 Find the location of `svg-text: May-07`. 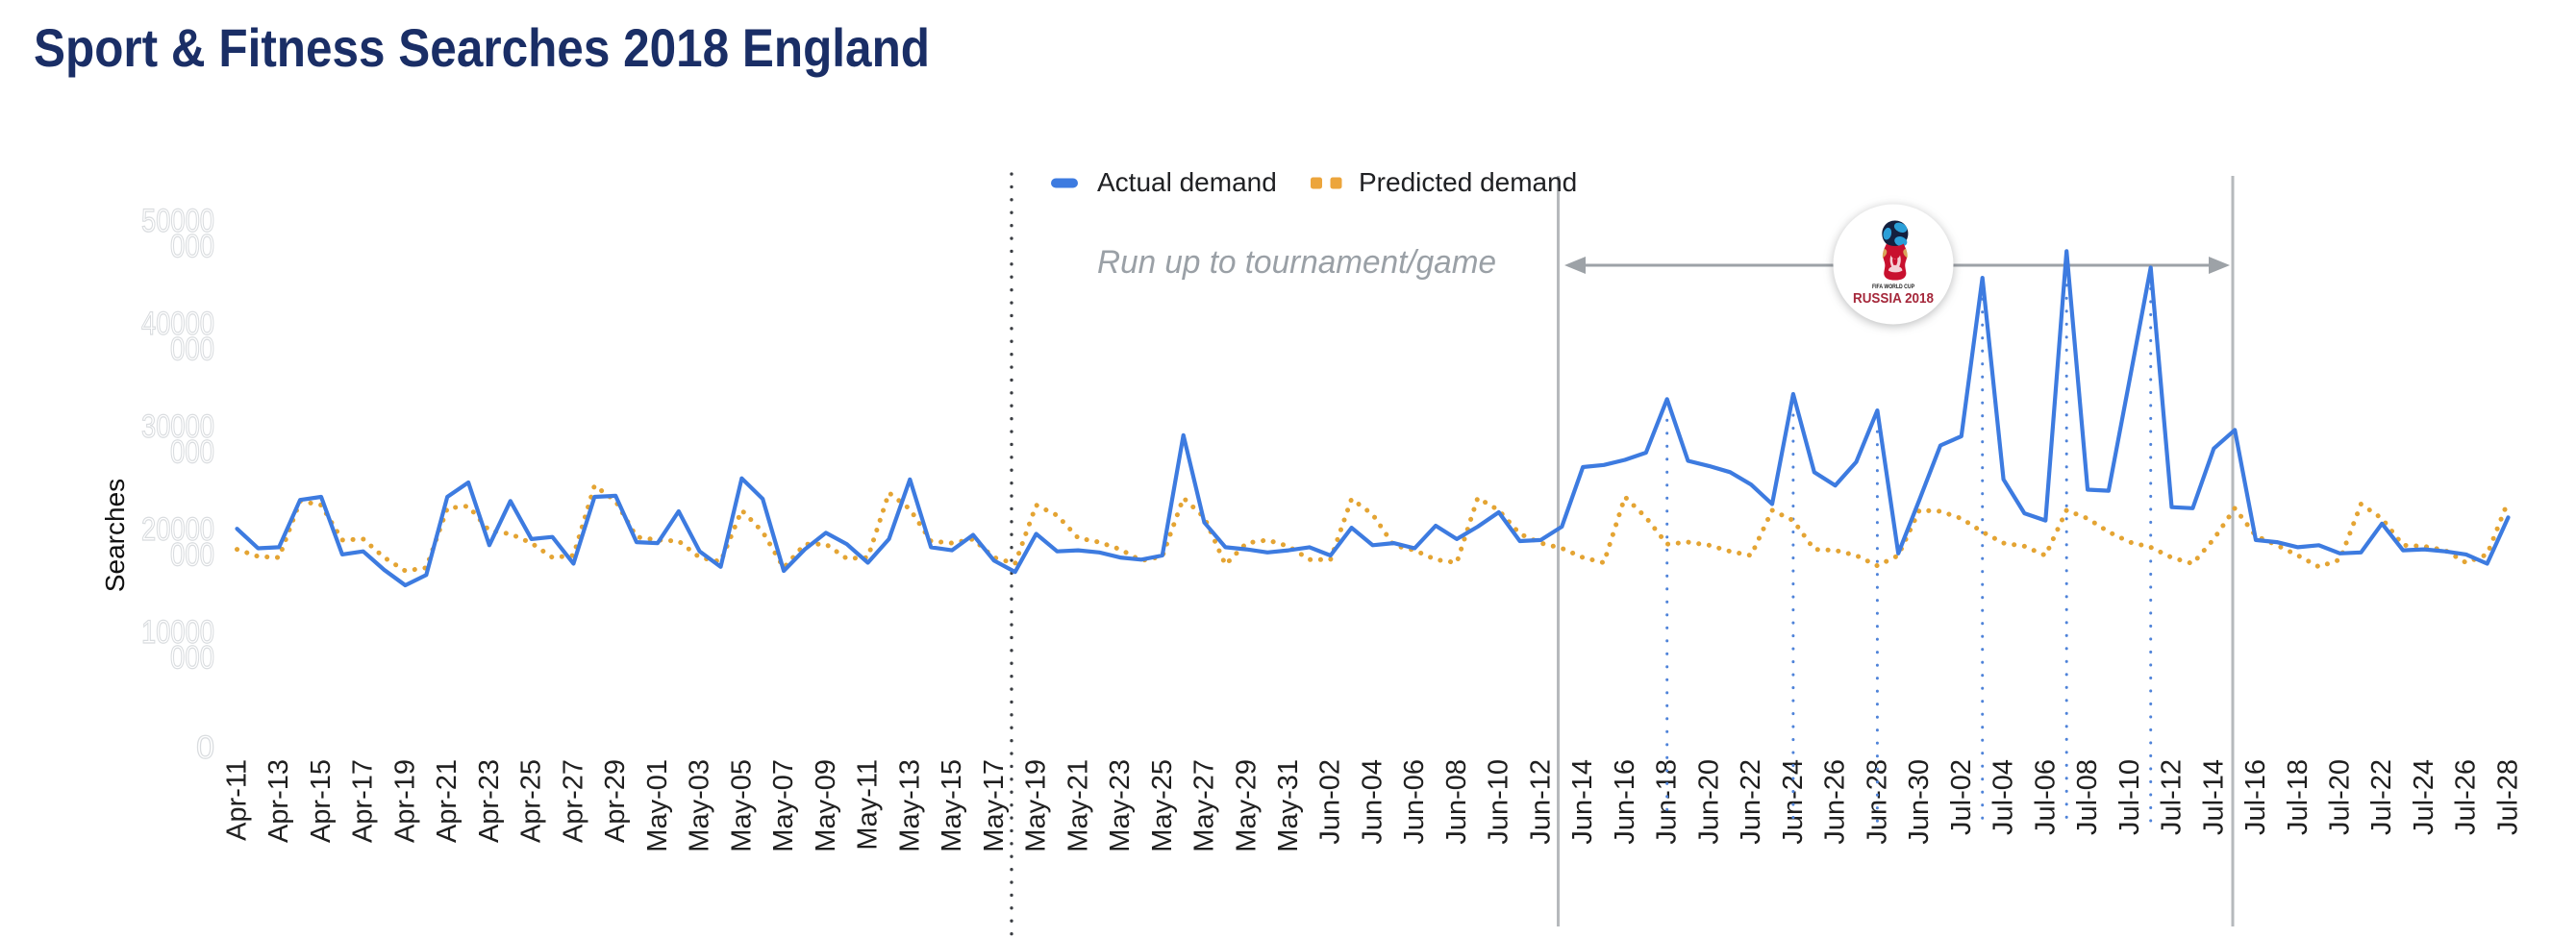

svg-text: May-07 is located at coordinates (783, 806).